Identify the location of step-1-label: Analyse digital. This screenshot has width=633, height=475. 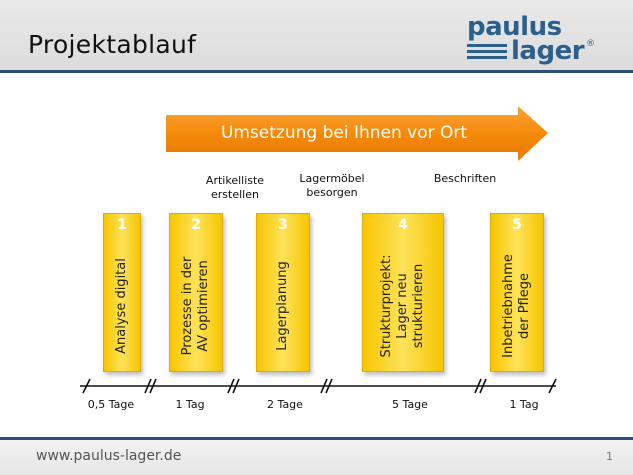
(121, 306).